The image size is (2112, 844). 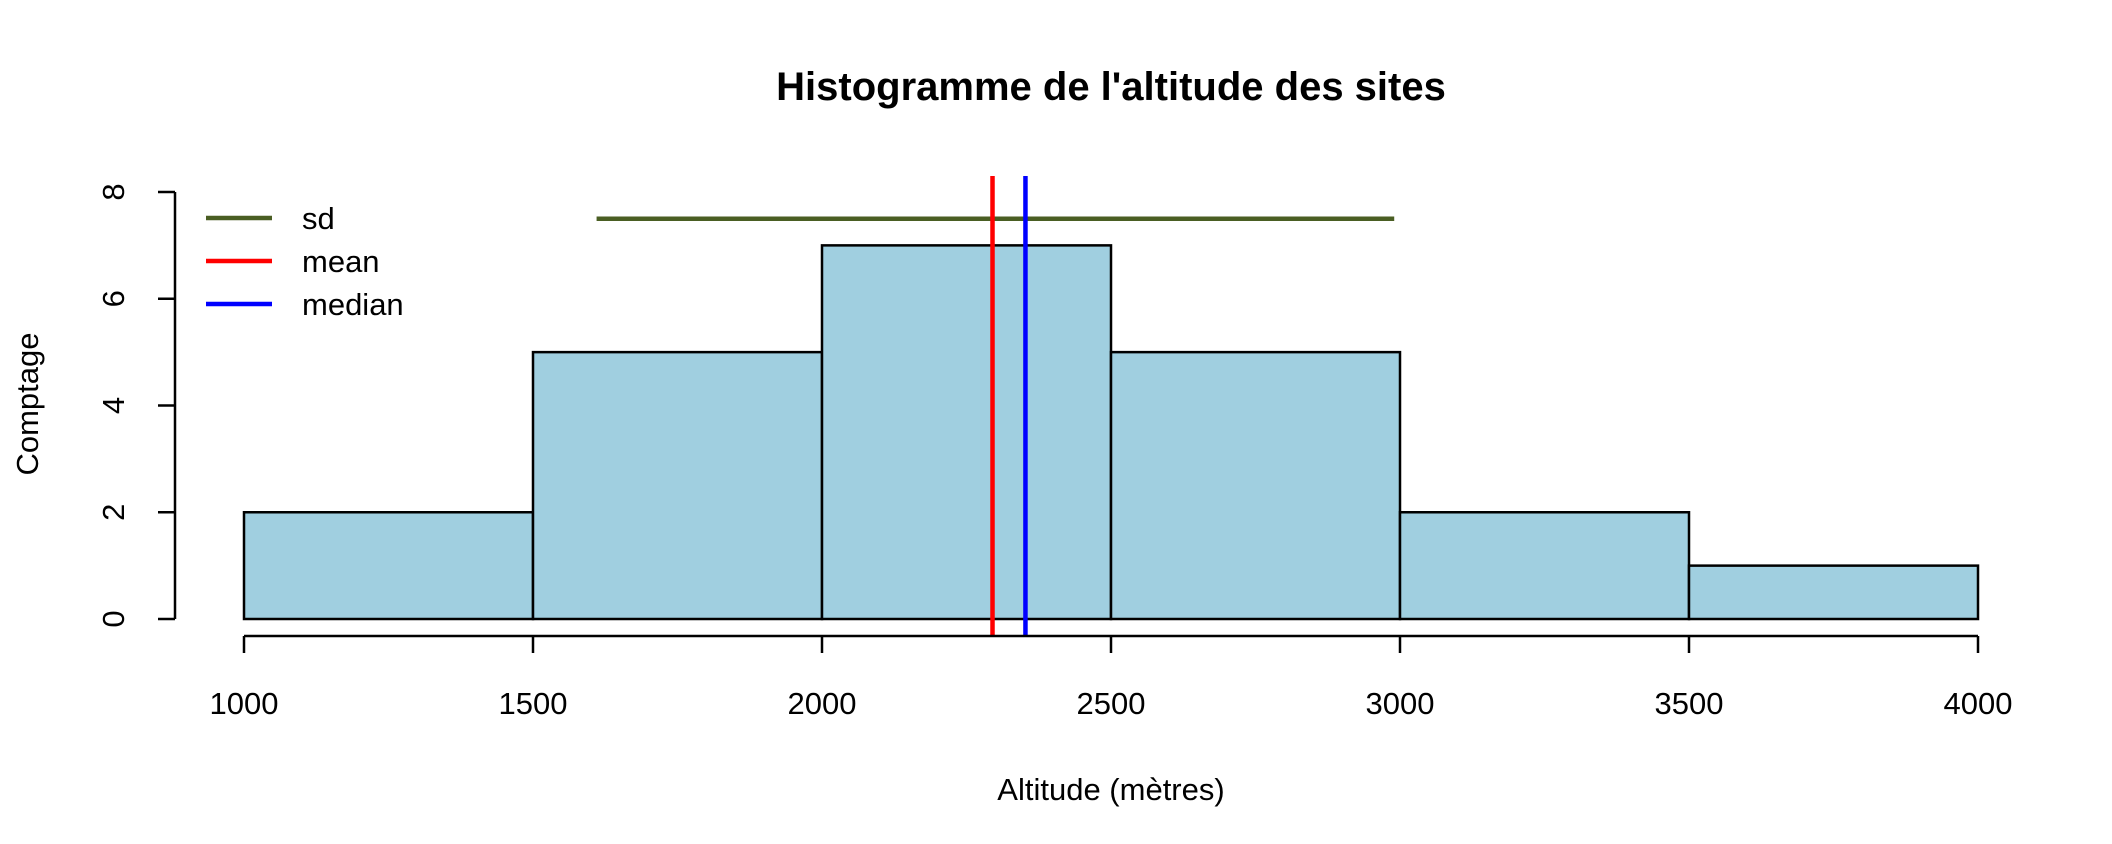 What do you see at coordinates (1111, 703) in the screenshot?
I see `x-tick-label: 2500` at bounding box center [1111, 703].